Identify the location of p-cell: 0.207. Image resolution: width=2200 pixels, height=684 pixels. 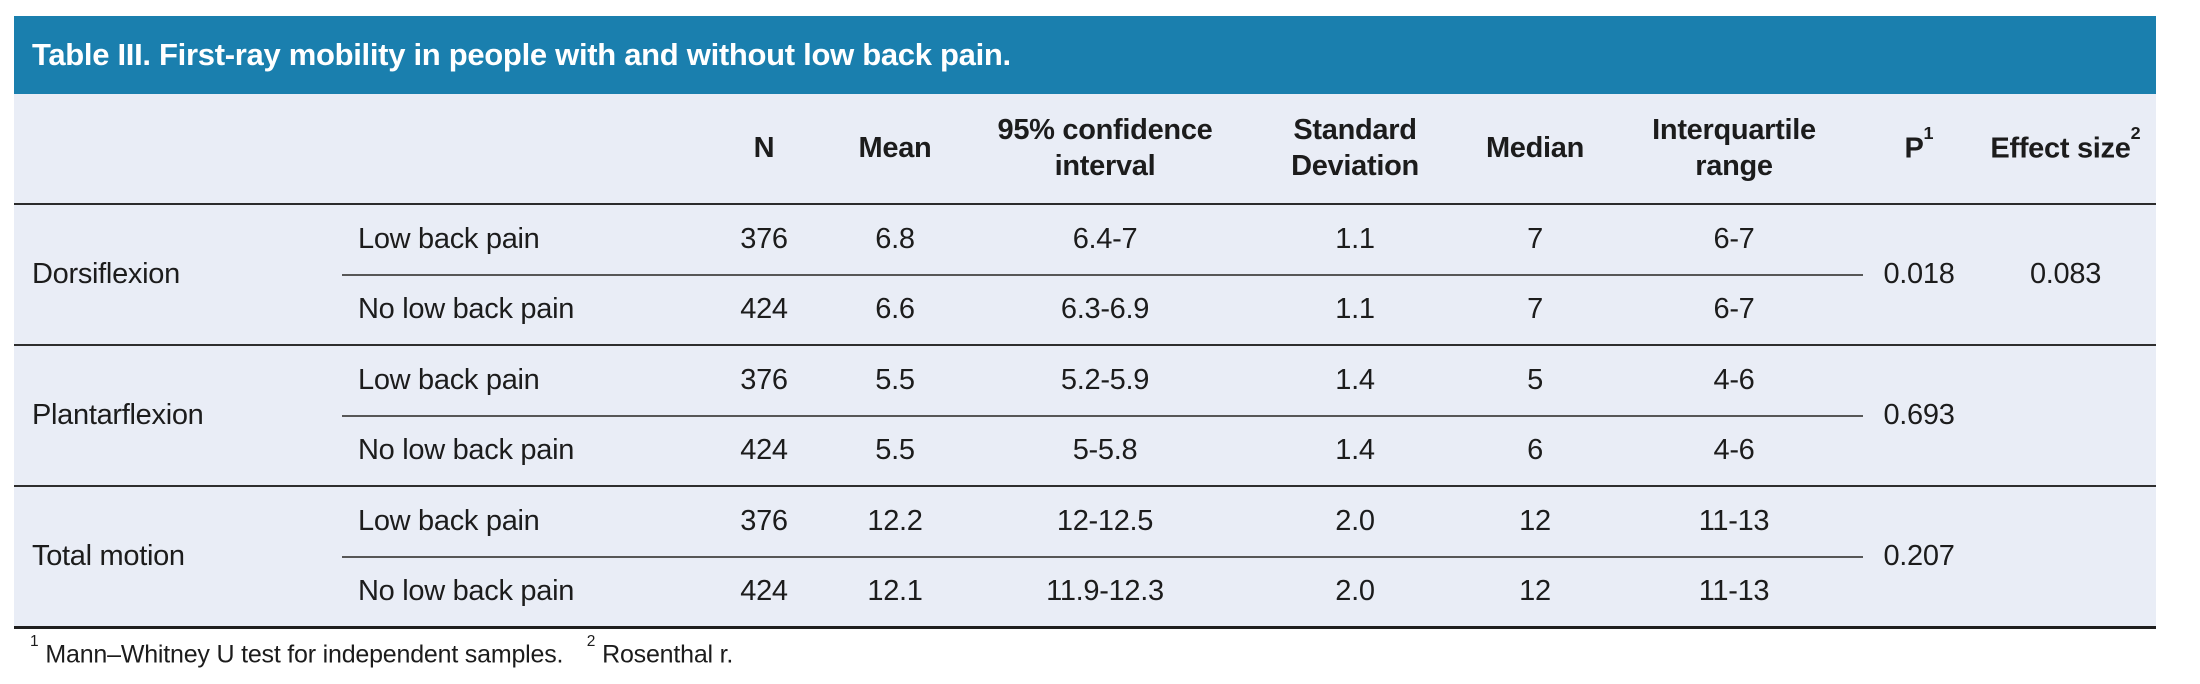
(1919, 557).